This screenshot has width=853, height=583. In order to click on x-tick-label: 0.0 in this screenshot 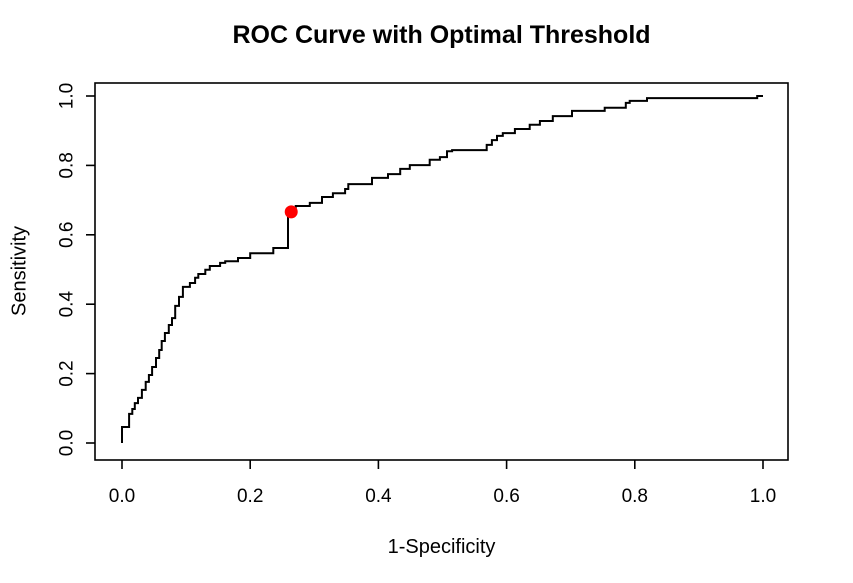, I will do `click(122, 496)`.